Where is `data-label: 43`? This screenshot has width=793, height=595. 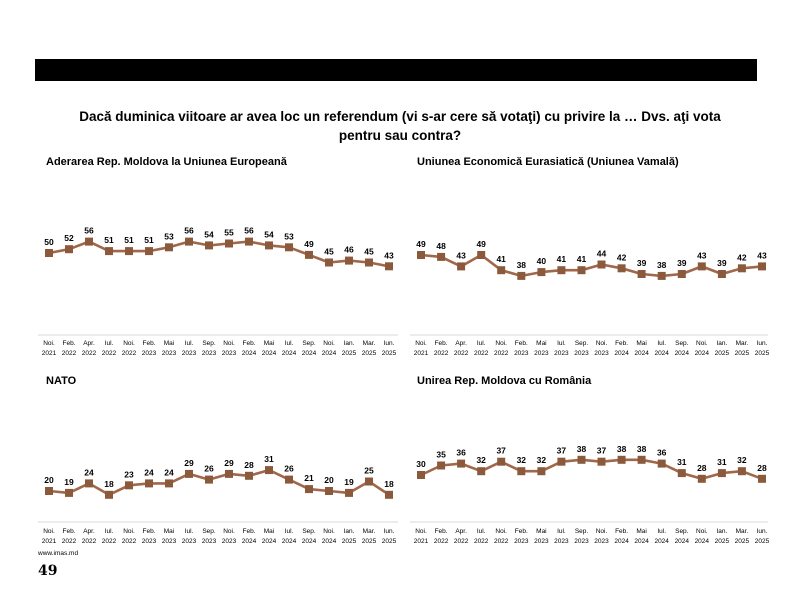 data-label: 43 is located at coordinates (389, 255).